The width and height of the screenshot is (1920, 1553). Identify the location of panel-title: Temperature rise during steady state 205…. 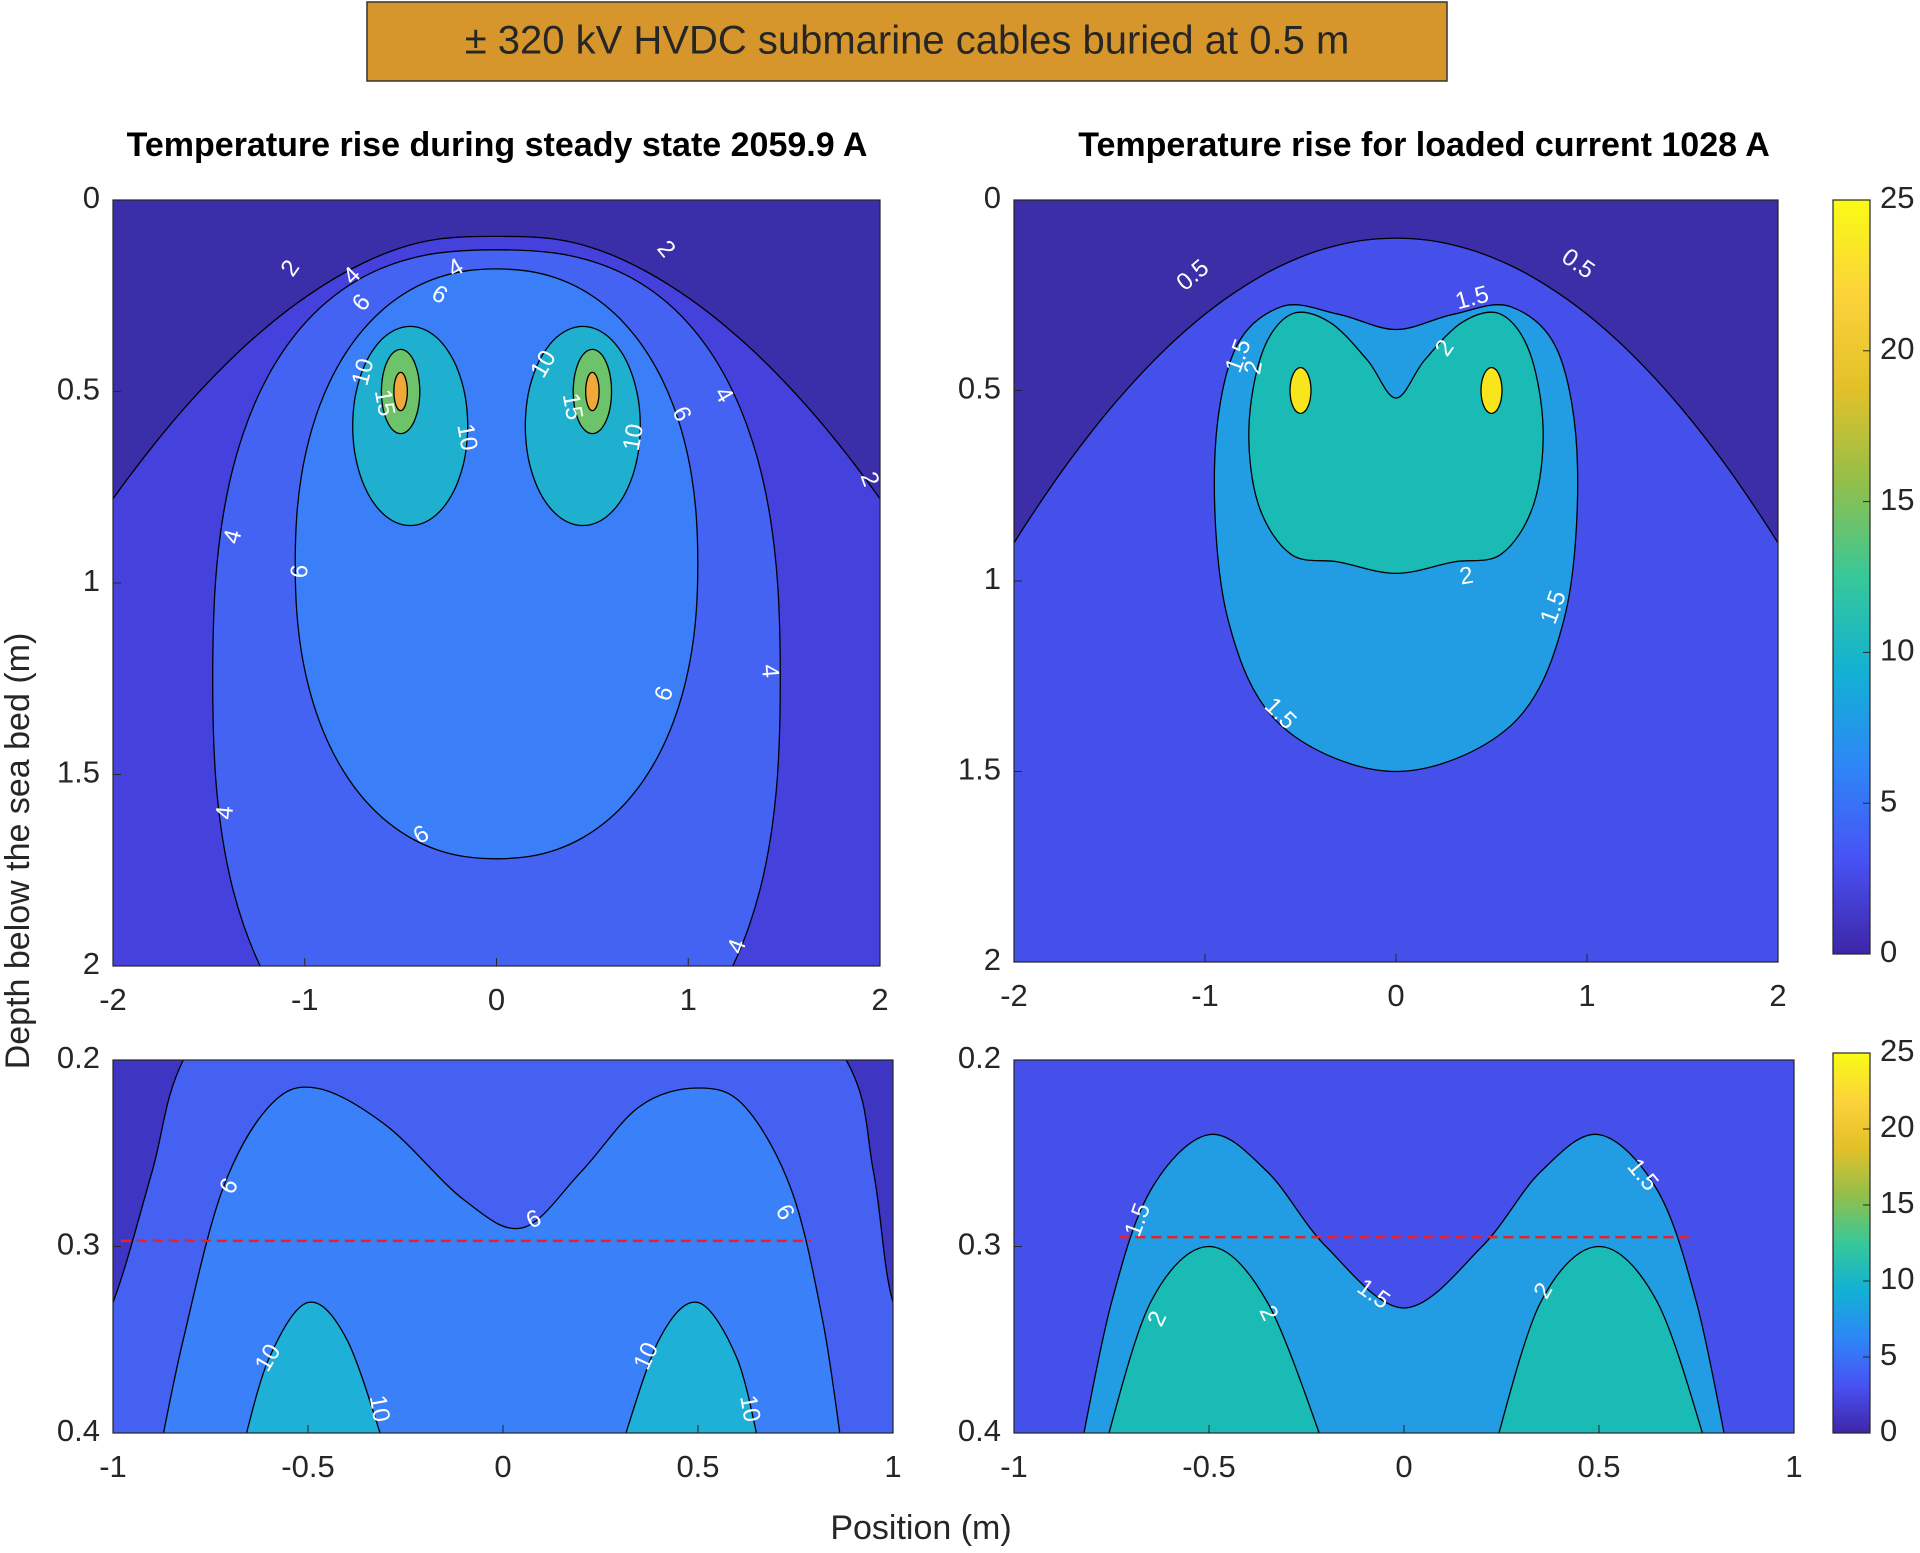
(497, 145).